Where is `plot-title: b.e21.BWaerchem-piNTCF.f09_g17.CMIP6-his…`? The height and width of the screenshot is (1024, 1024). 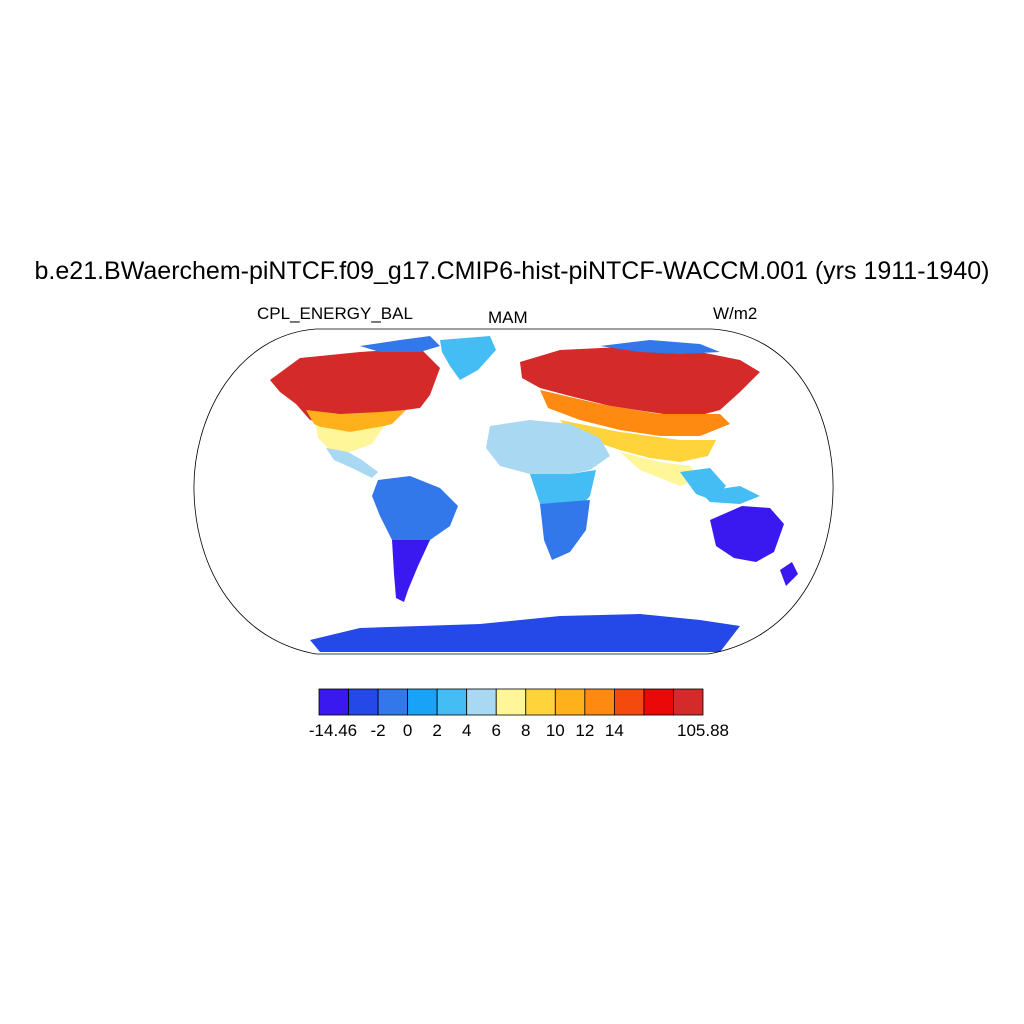 plot-title: b.e21.BWaerchem-piNTCF.f09_g17.CMIP6-his… is located at coordinates (512, 271).